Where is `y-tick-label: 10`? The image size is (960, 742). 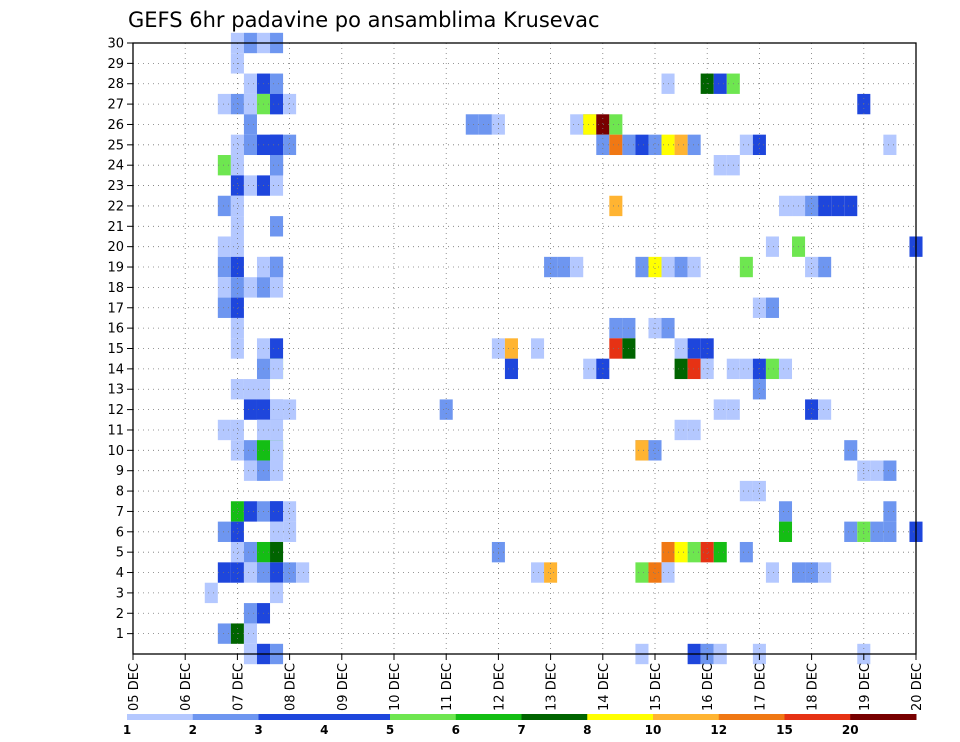 y-tick-label: 10 is located at coordinates (115, 451).